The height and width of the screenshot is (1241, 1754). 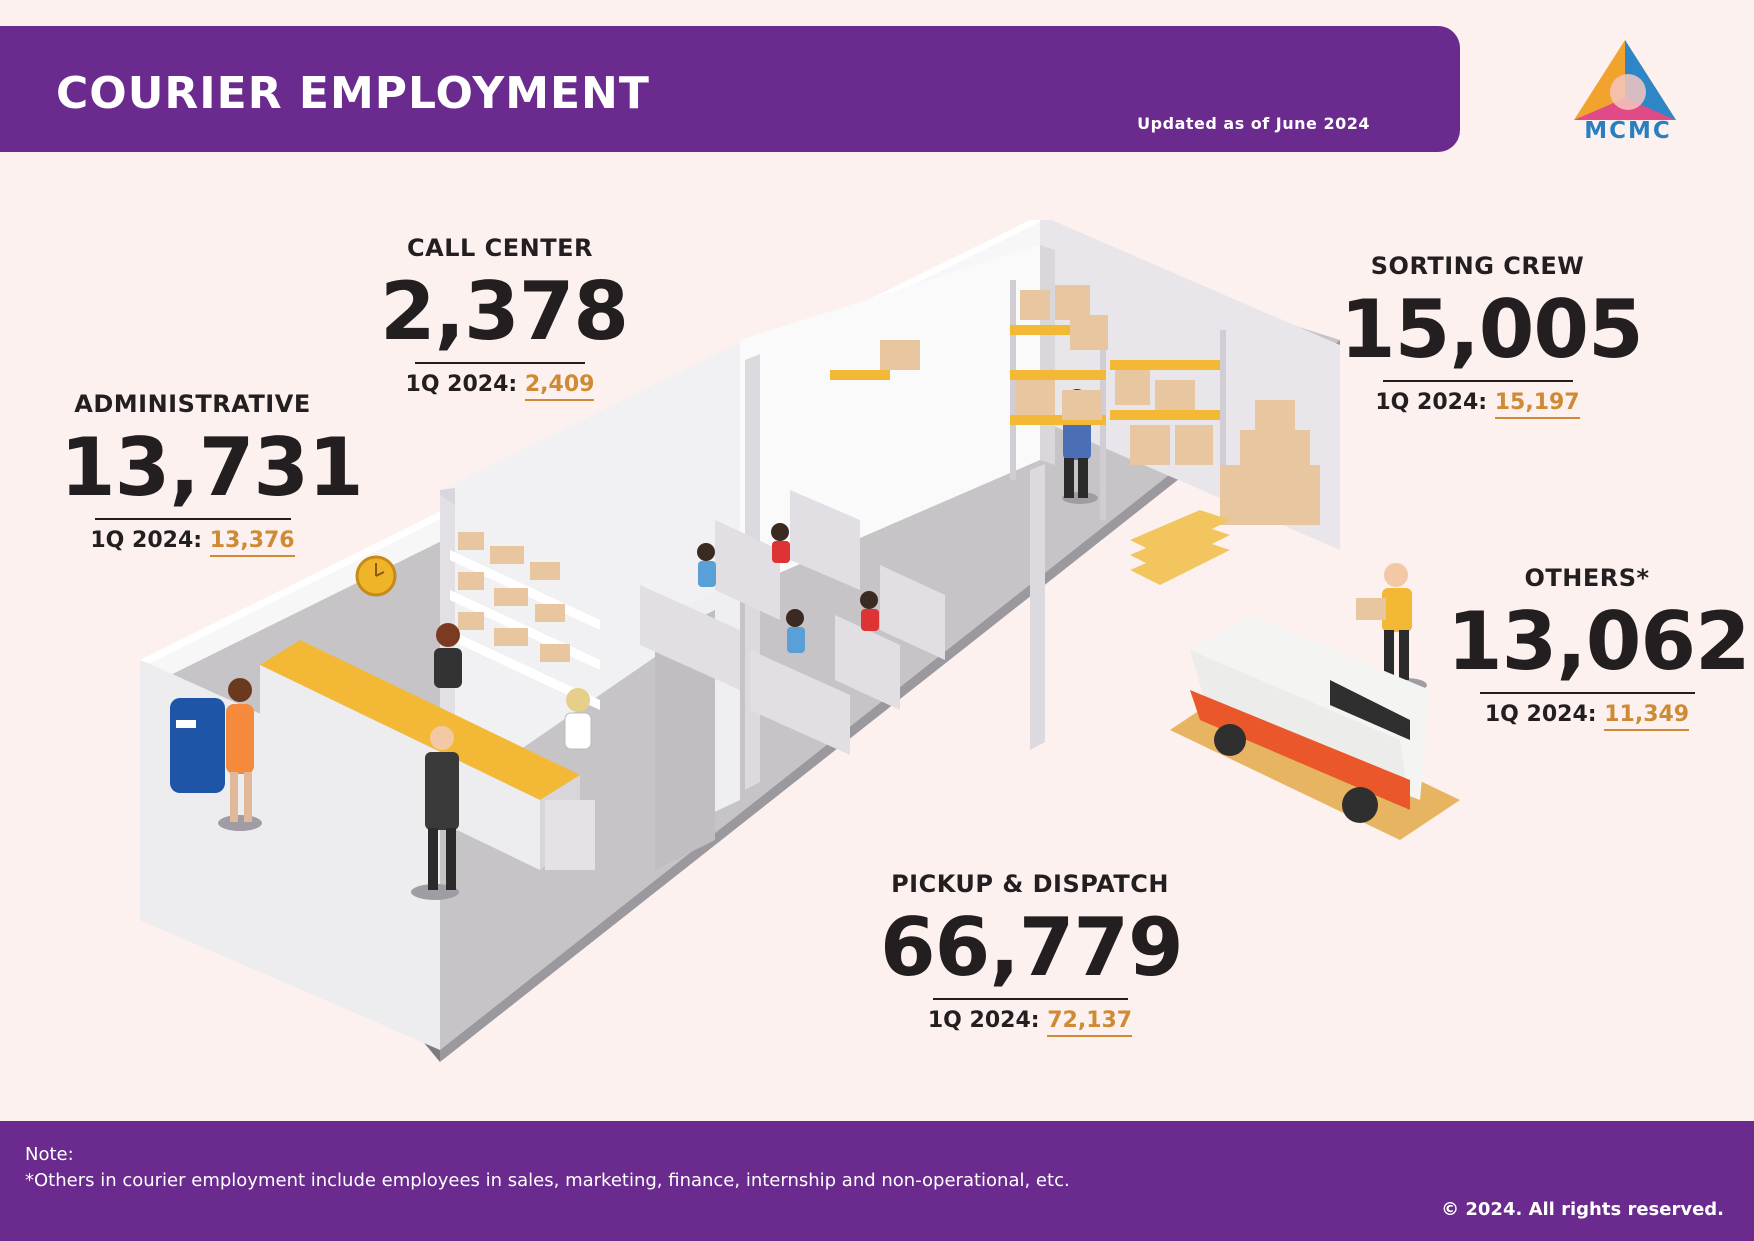 What do you see at coordinates (1075, 432) in the screenshot?
I see `warehouse-racks` at bounding box center [1075, 432].